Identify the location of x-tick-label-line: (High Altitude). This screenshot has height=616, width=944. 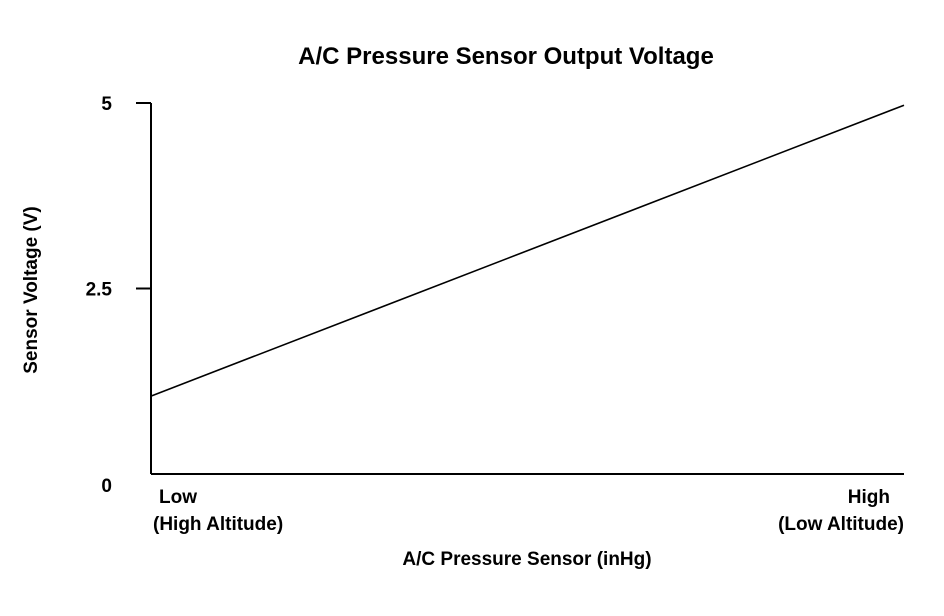
(218, 524).